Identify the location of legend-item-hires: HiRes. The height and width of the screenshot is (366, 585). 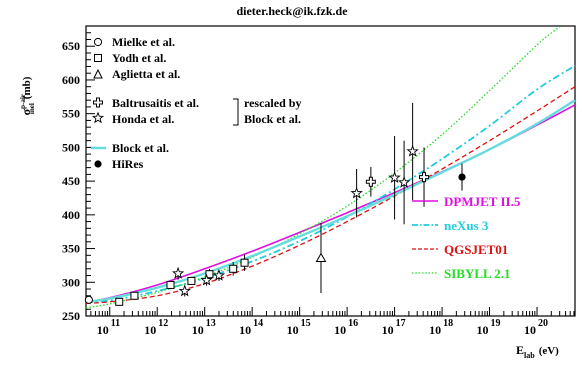
(119, 164).